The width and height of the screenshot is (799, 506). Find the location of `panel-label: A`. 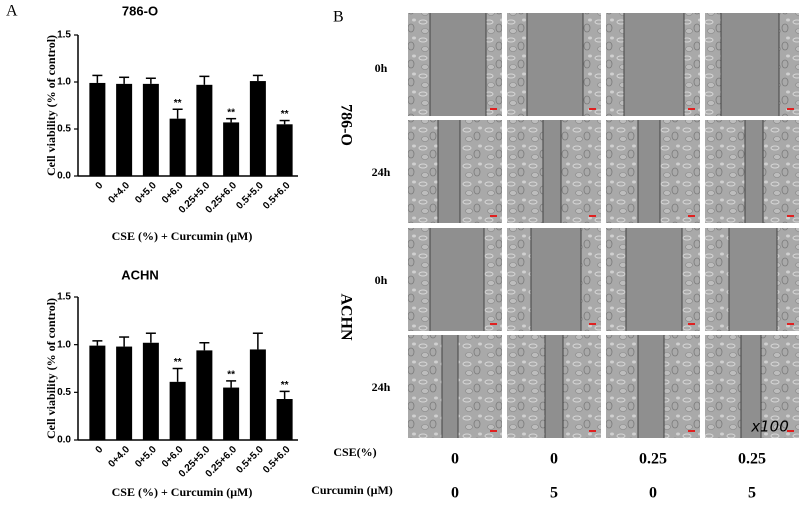

panel-label: A is located at coordinates (12, 11).